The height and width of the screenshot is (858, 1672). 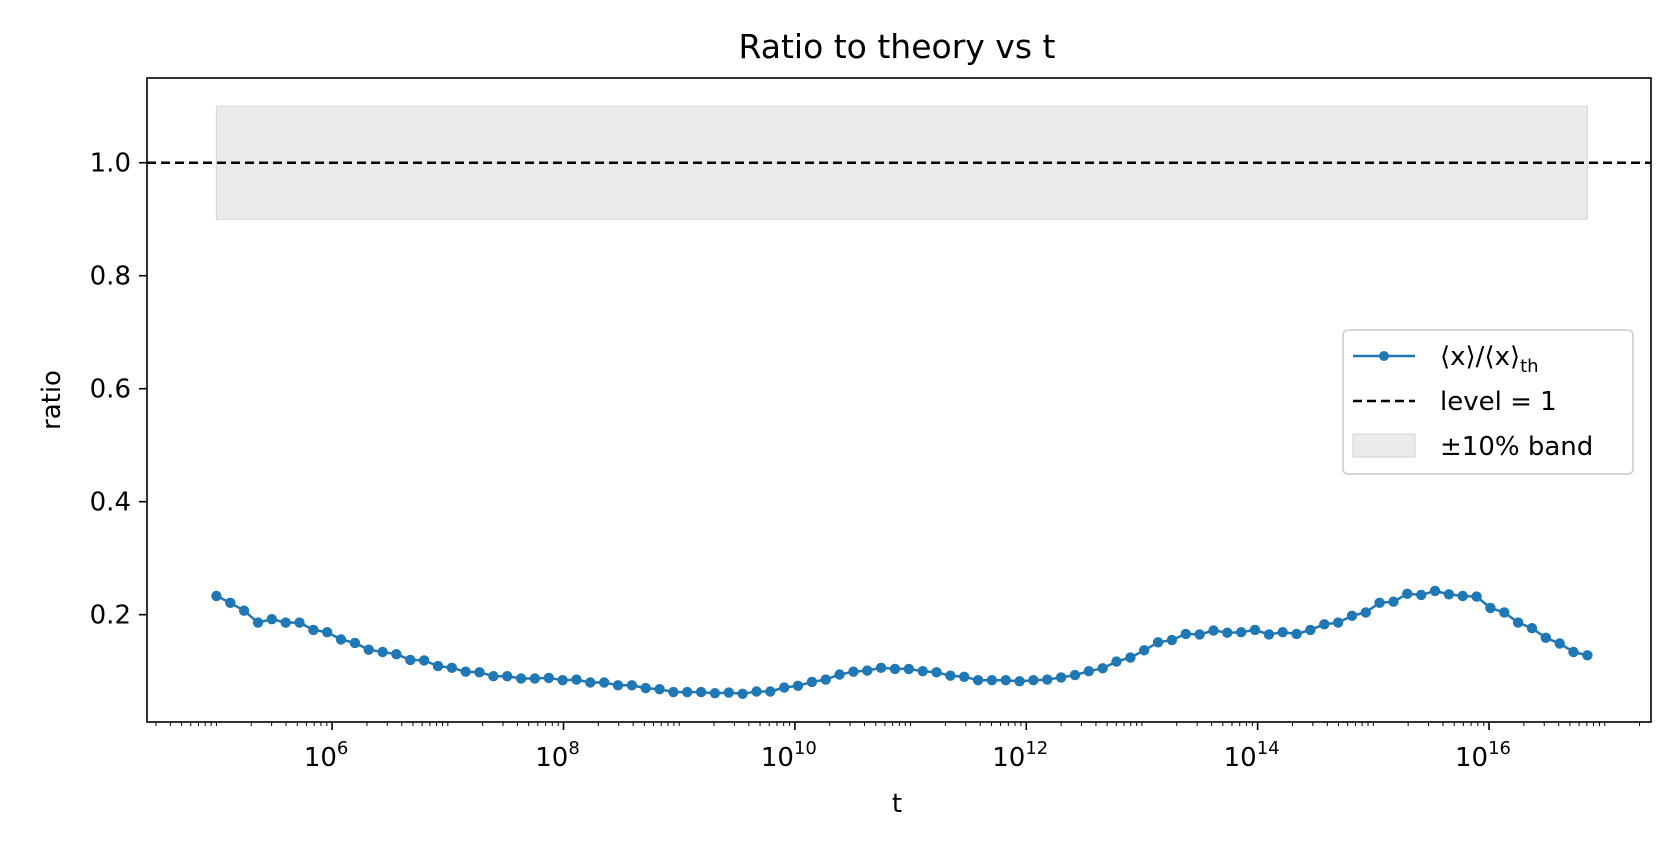 I want to click on legend-series-label: ⟨x⟩/⟨x⟩th, so click(x=1489, y=359).